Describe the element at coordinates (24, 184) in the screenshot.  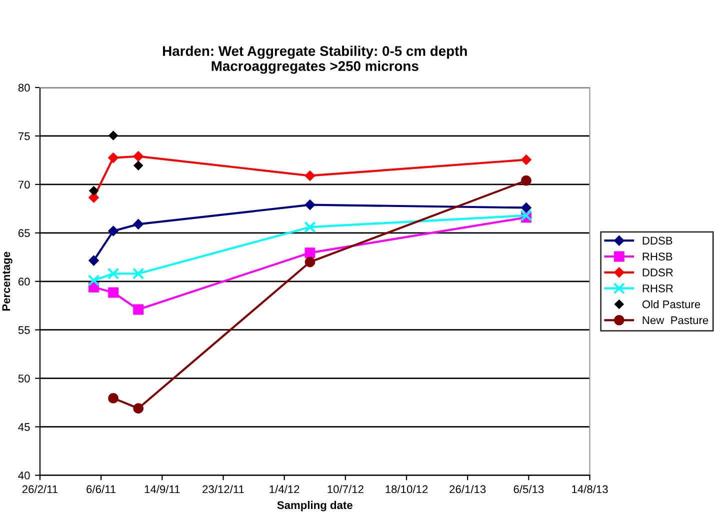
I see `y-tick-label: 70` at that location.